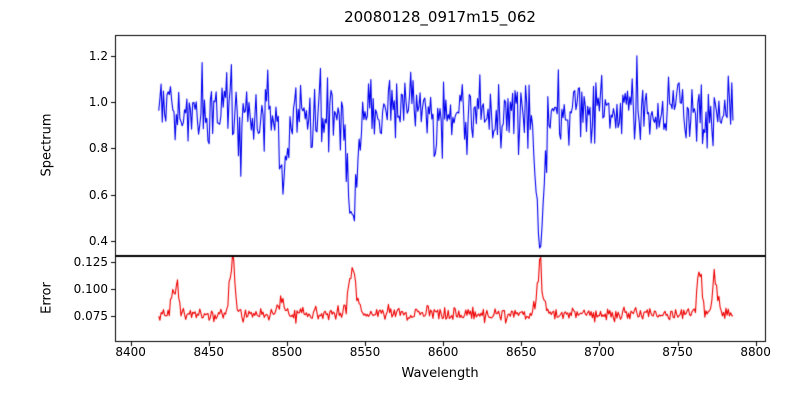 The image size is (800, 400). Describe the element at coordinates (98, 194) in the screenshot. I see `spectrum-y-tick-label: 0.6` at that location.